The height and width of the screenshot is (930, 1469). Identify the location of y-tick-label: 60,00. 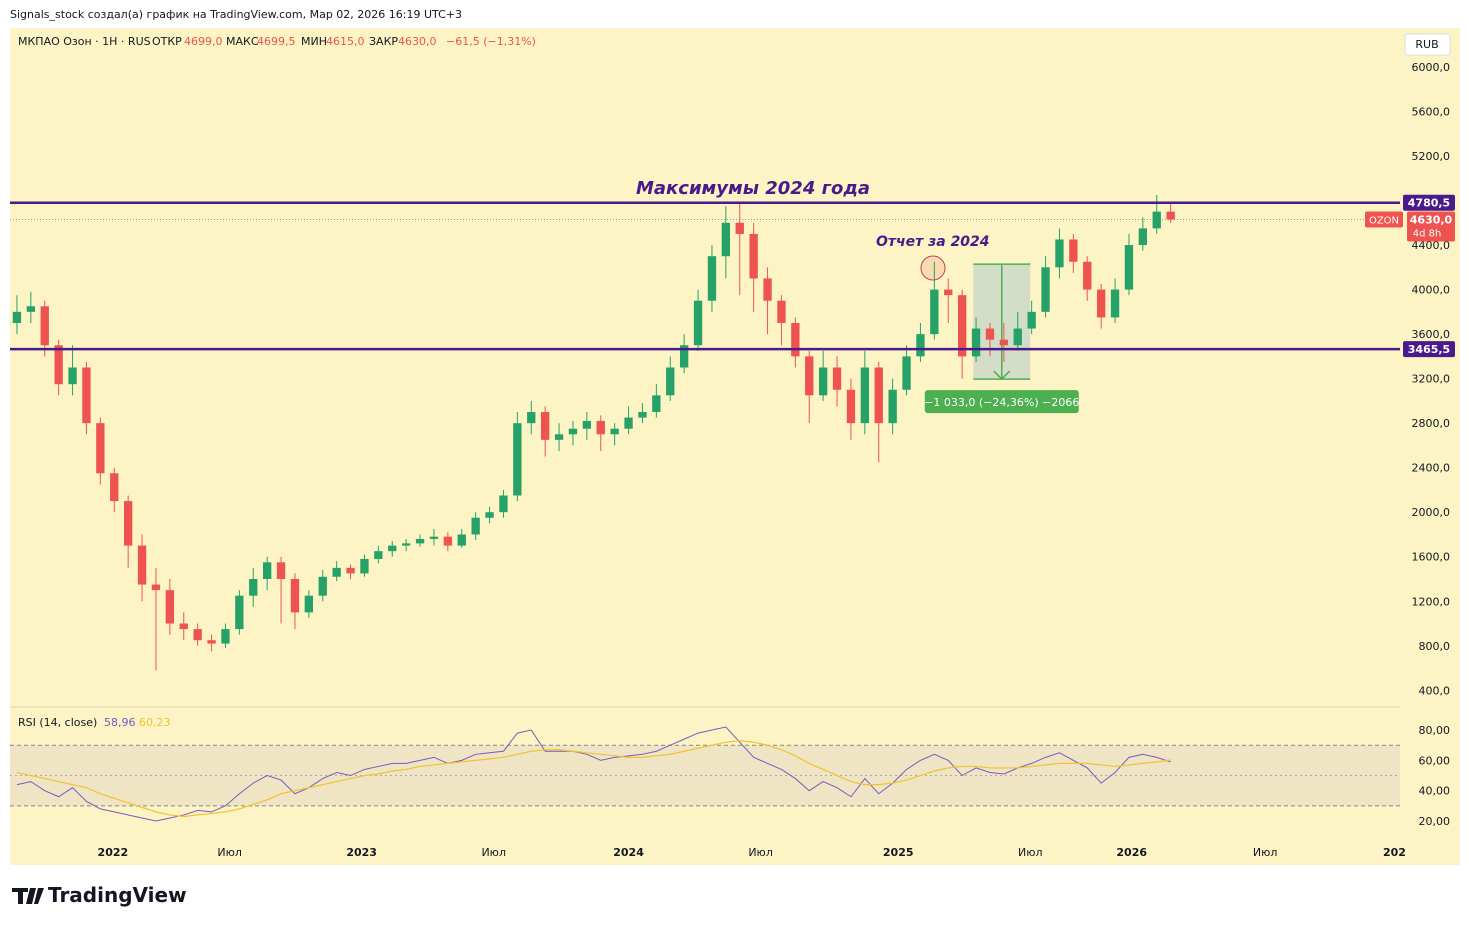
(1435, 760).